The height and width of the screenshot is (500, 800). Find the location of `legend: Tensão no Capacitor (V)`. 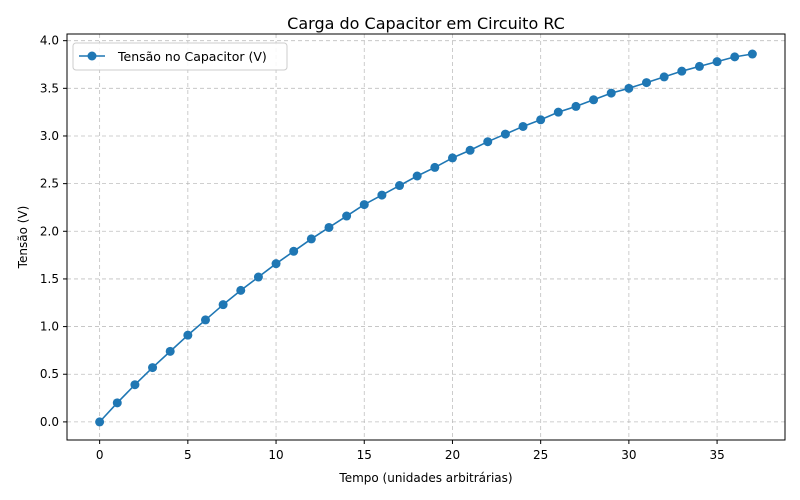

legend: Tensão no Capacitor (V) is located at coordinates (180, 56).